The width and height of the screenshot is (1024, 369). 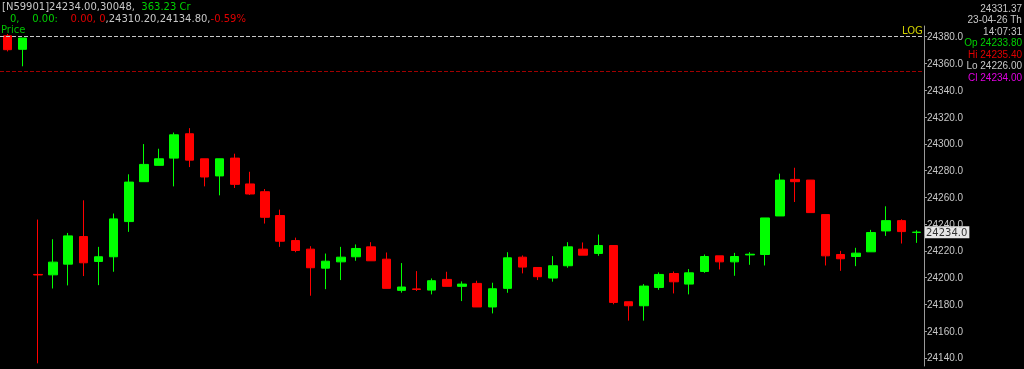 I want to click on y-tick-label: 24160.0, so click(x=945, y=331).